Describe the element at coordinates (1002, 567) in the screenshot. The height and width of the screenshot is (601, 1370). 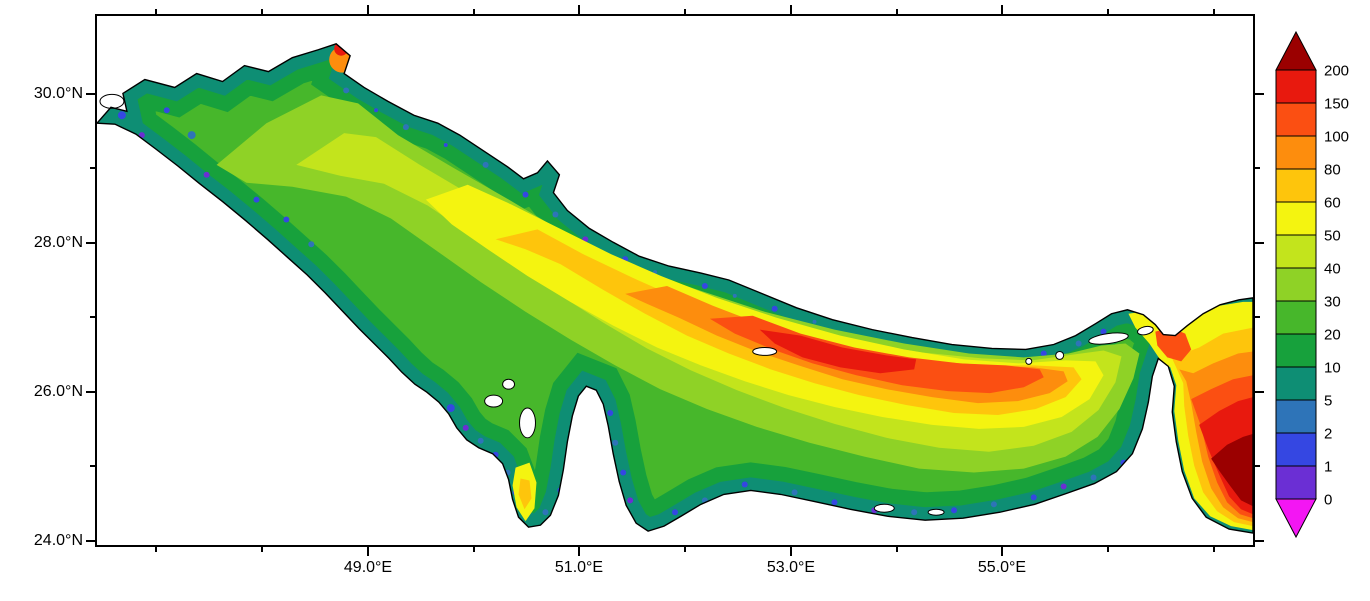
I see `x-axis-tick-label: 55.0°E` at that location.